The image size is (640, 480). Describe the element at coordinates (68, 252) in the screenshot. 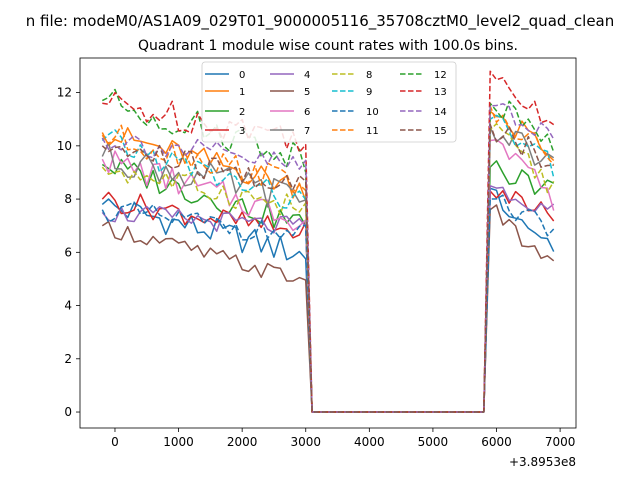

I see `y-tick-label: 6` at that location.